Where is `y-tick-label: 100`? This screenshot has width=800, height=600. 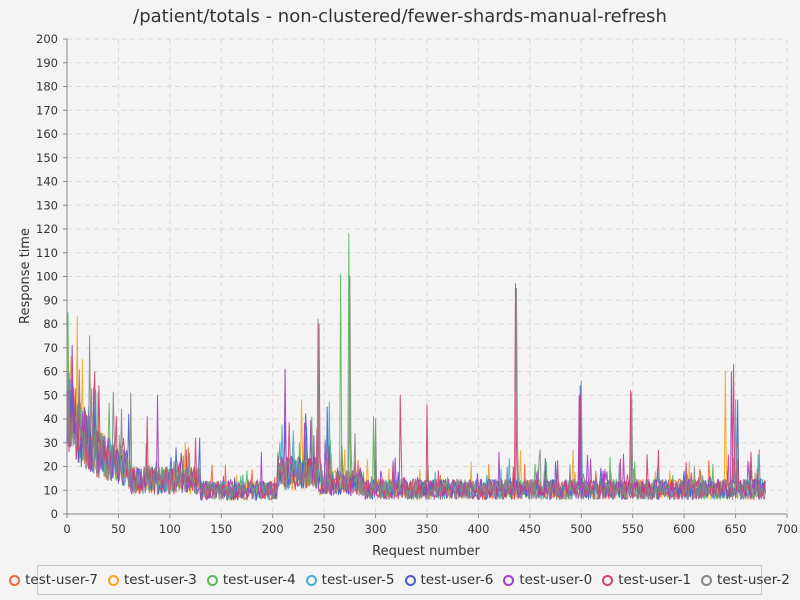 y-tick-label: 100 is located at coordinates (47, 277).